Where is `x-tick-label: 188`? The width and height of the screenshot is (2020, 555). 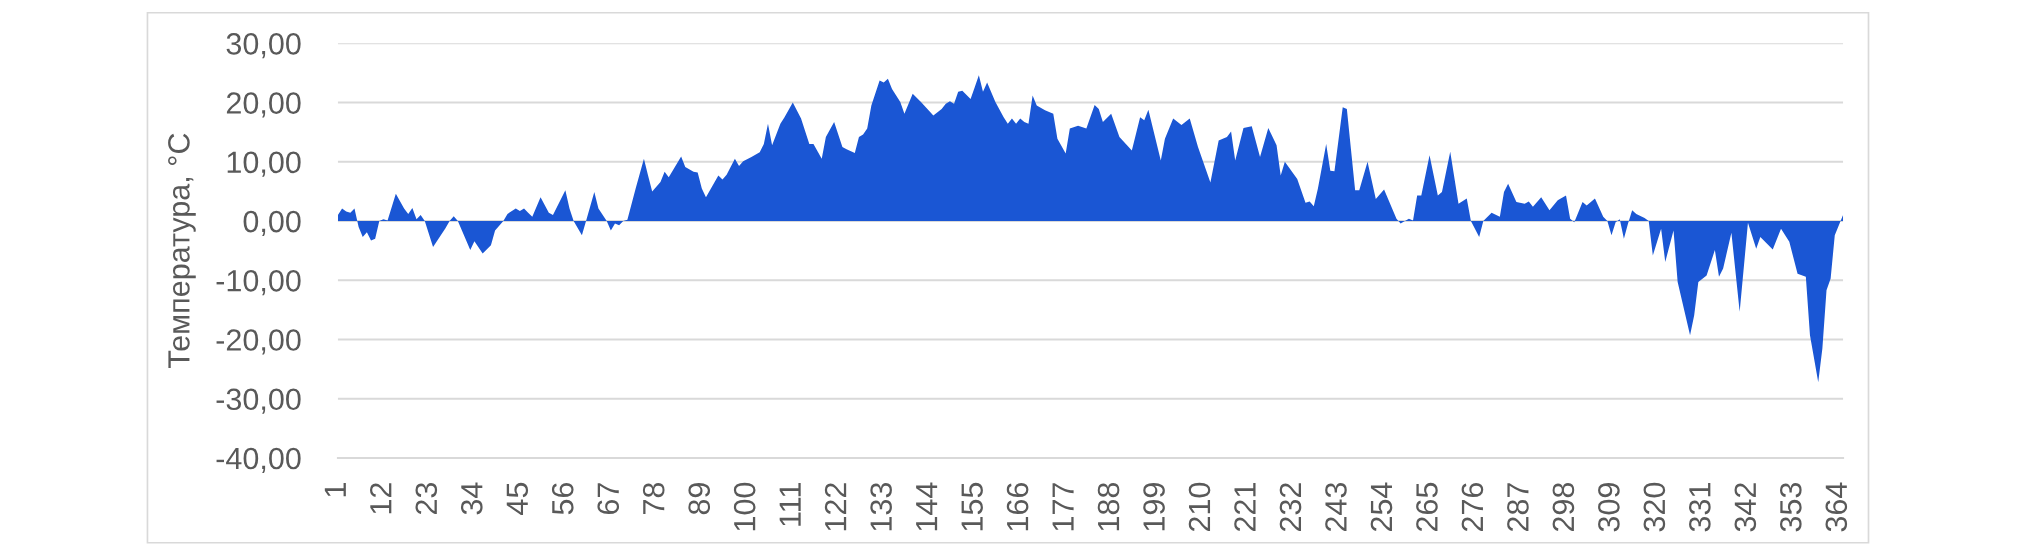
x-tick-label: 188 is located at coordinates (1108, 506).